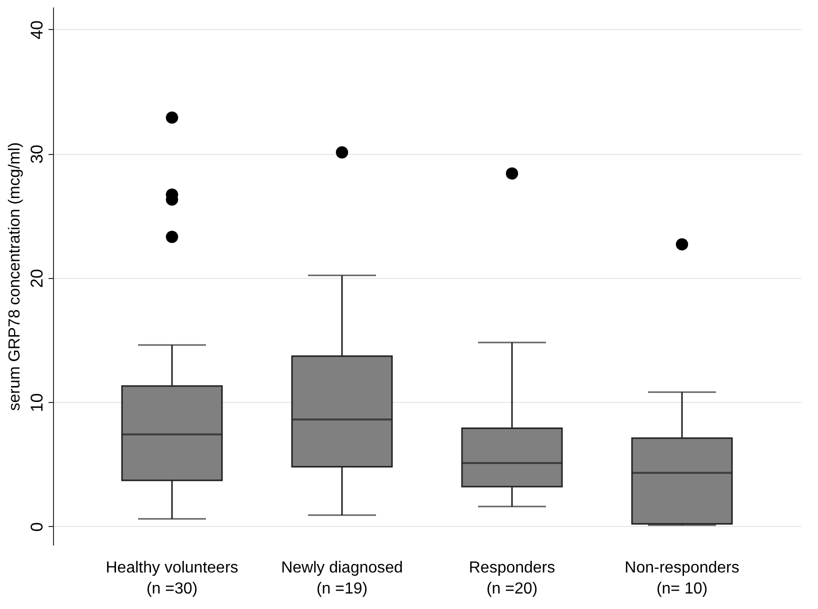 This screenshot has height=609, width=818. I want to click on y-tick-label: 20, so click(37, 278).